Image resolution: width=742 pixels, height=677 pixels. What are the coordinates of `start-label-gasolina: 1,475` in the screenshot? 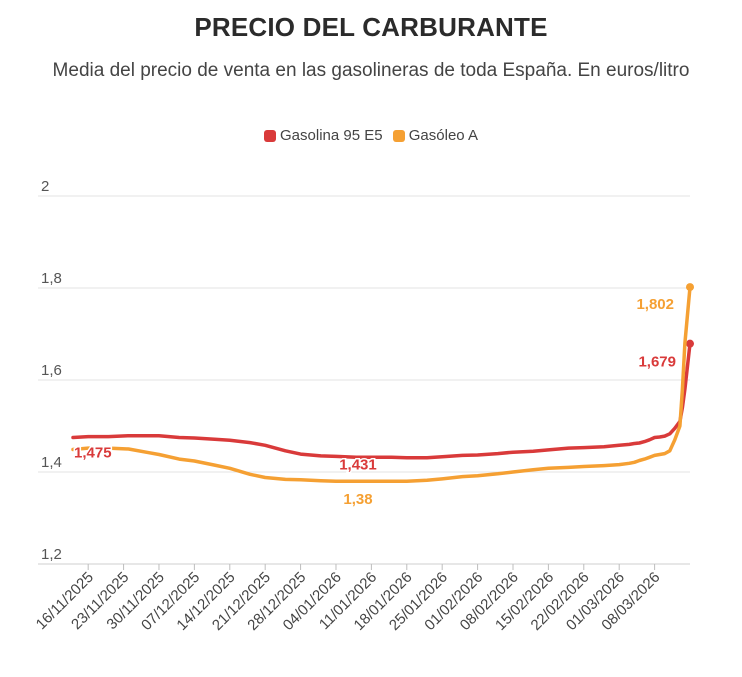 It's located at (93, 453).